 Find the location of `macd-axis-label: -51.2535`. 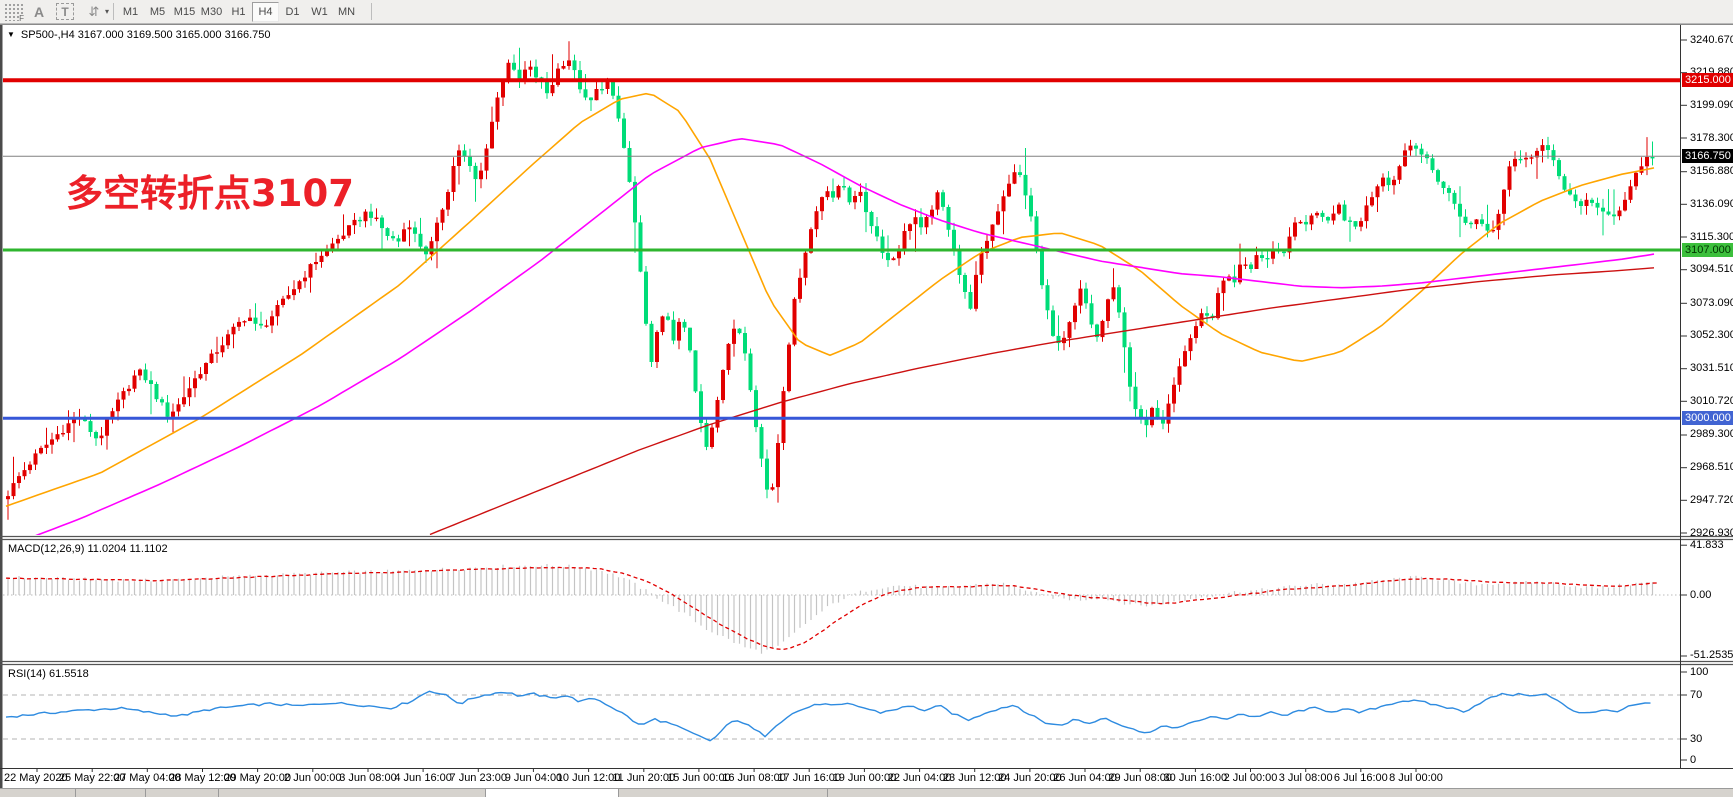

macd-axis-label: -51.2535 is located at coordinates (1711, 655).